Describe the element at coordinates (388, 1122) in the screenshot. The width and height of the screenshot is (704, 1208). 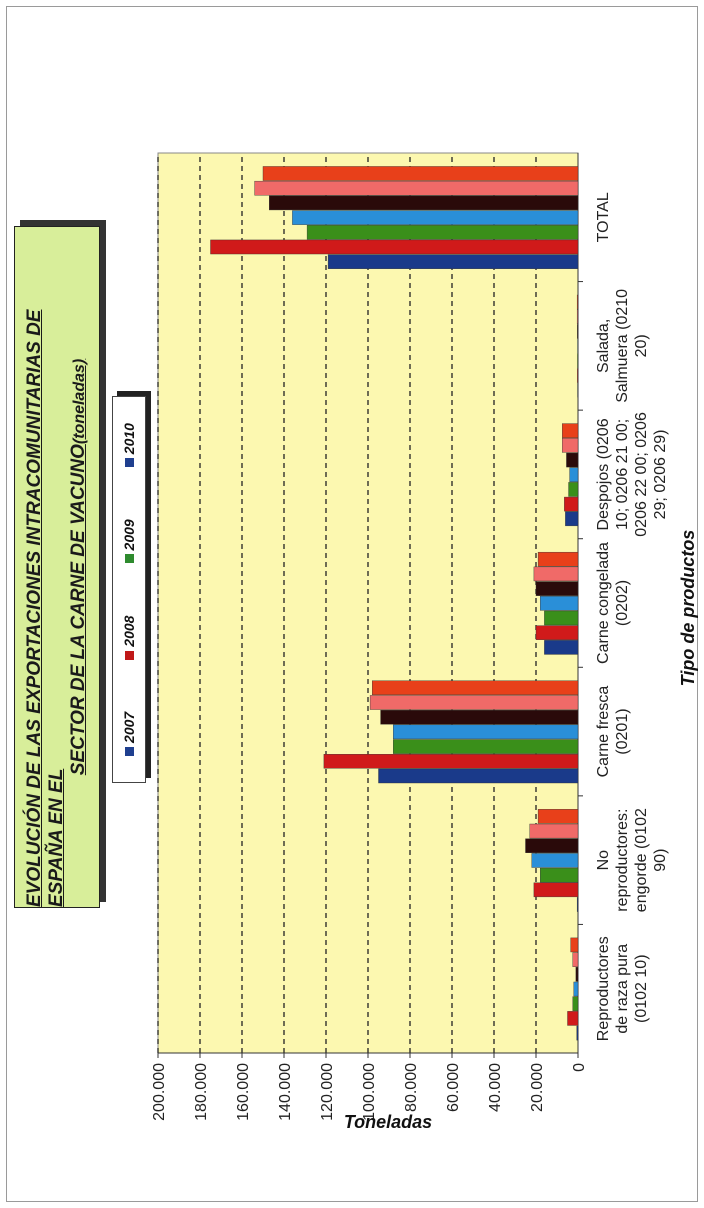
I see `y-axis-title: Toneladas` at that location.